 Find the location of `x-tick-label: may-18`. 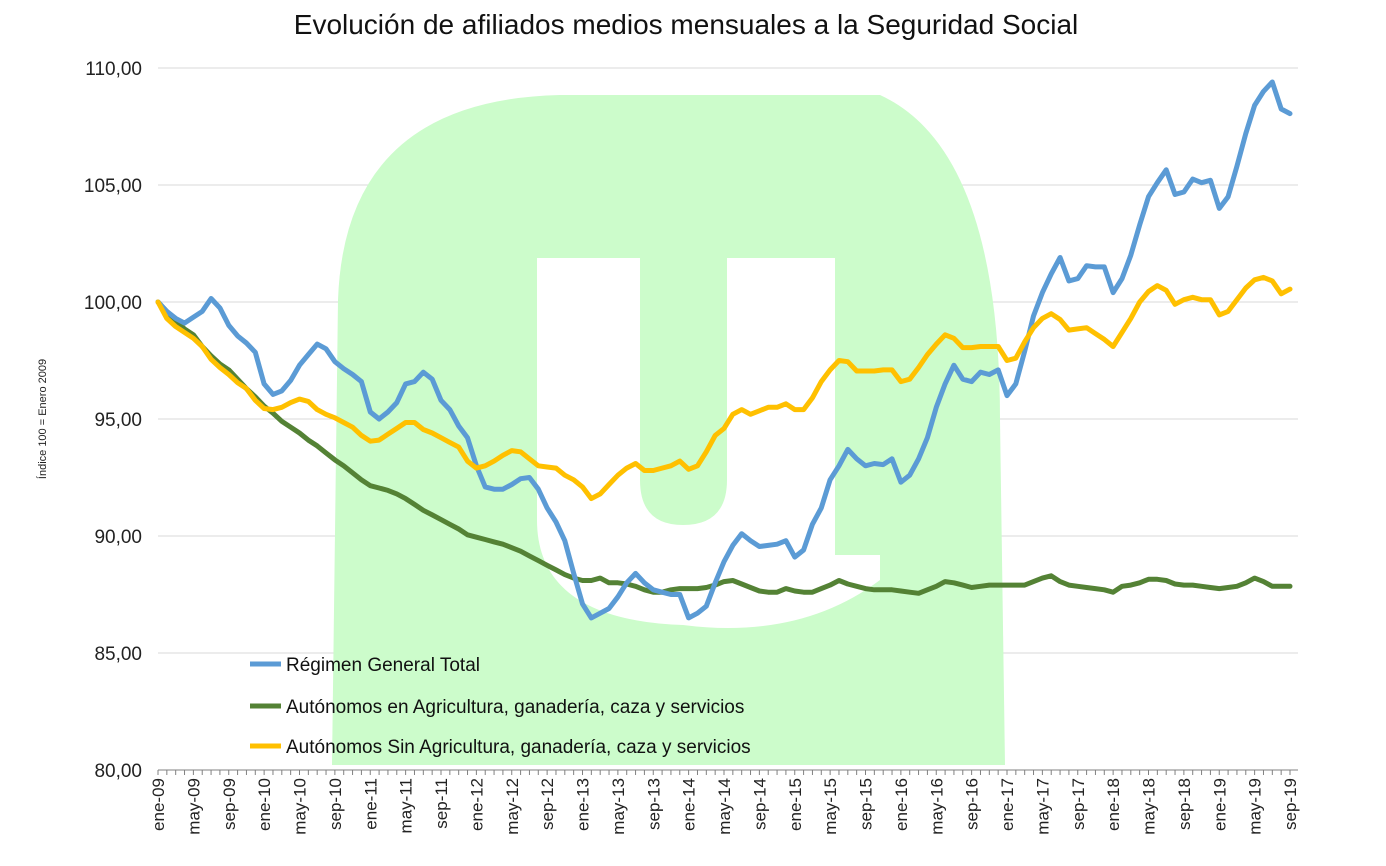

x-tick-label: may-18 is located at coordinates (1149, 806).